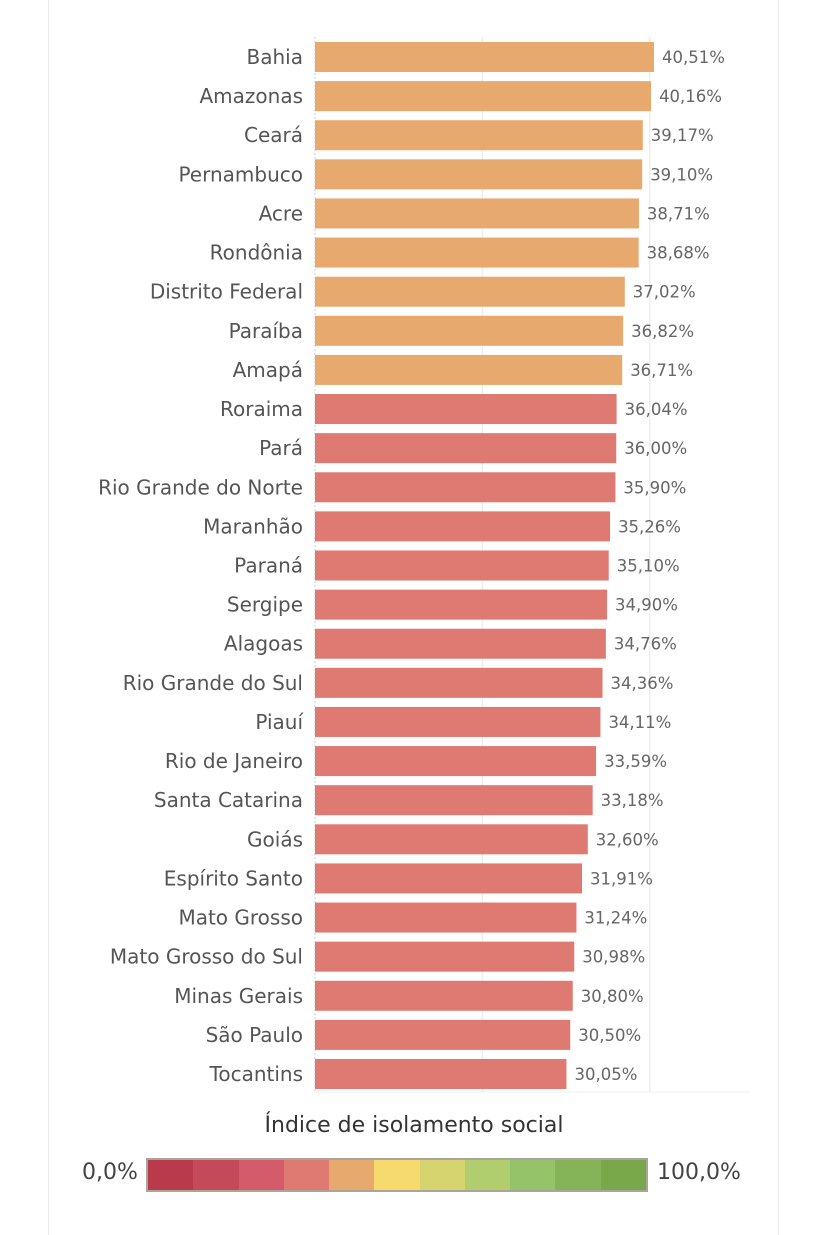 This screenshot has height=1235, width=828. I want to click on category-label: Piauí, so click(279, 722).